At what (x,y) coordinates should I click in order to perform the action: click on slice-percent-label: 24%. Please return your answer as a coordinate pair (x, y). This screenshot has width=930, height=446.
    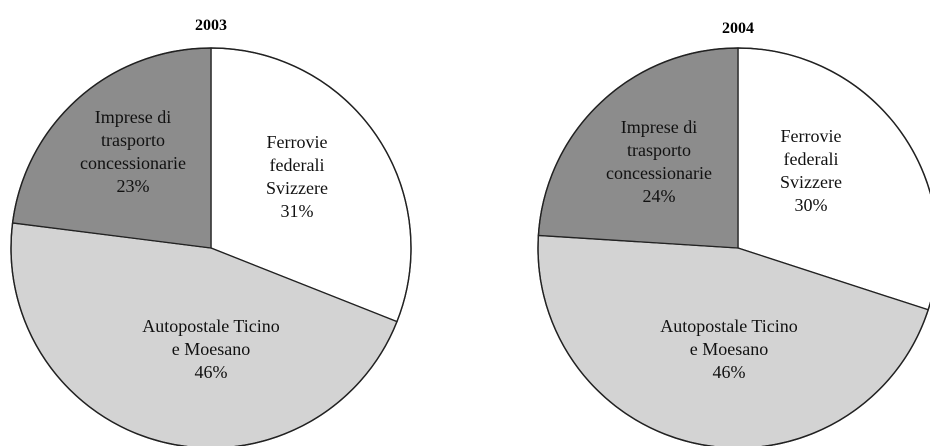
    Looking at the image, I should click on (659, 196).